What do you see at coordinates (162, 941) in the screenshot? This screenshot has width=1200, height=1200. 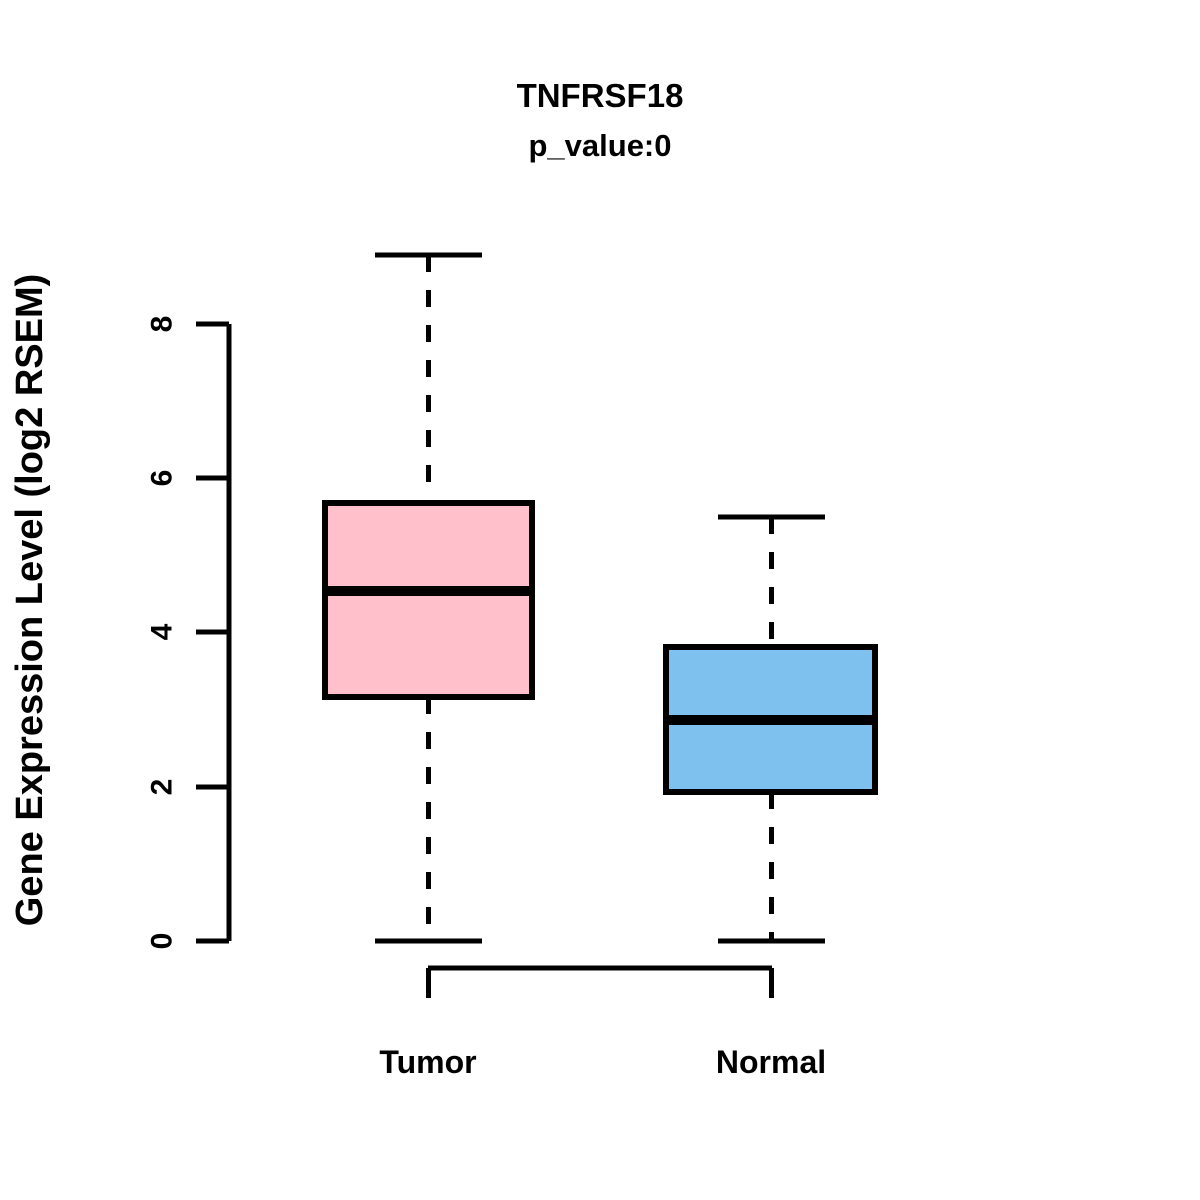 I see `y-tick-label-0: 0` at bounding box center [162, 941].